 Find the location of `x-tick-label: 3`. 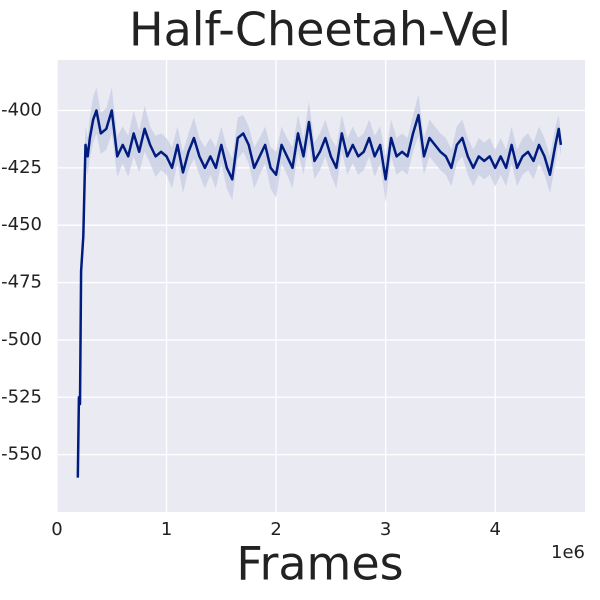

x-tick-label: 3 is located at coordinates (385, 529).